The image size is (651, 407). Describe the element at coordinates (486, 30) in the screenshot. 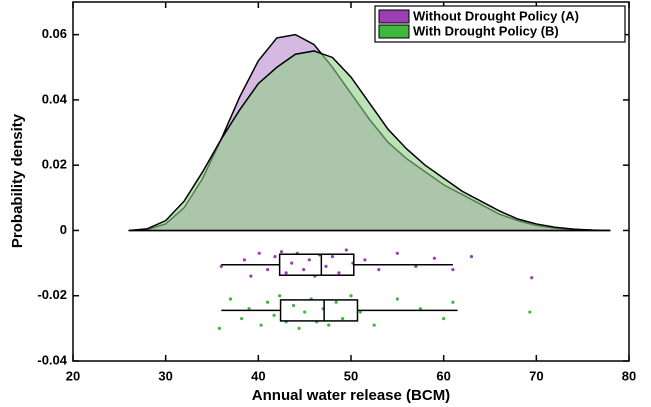

I see `legend-label: With Drought Policy (B)` at that location.